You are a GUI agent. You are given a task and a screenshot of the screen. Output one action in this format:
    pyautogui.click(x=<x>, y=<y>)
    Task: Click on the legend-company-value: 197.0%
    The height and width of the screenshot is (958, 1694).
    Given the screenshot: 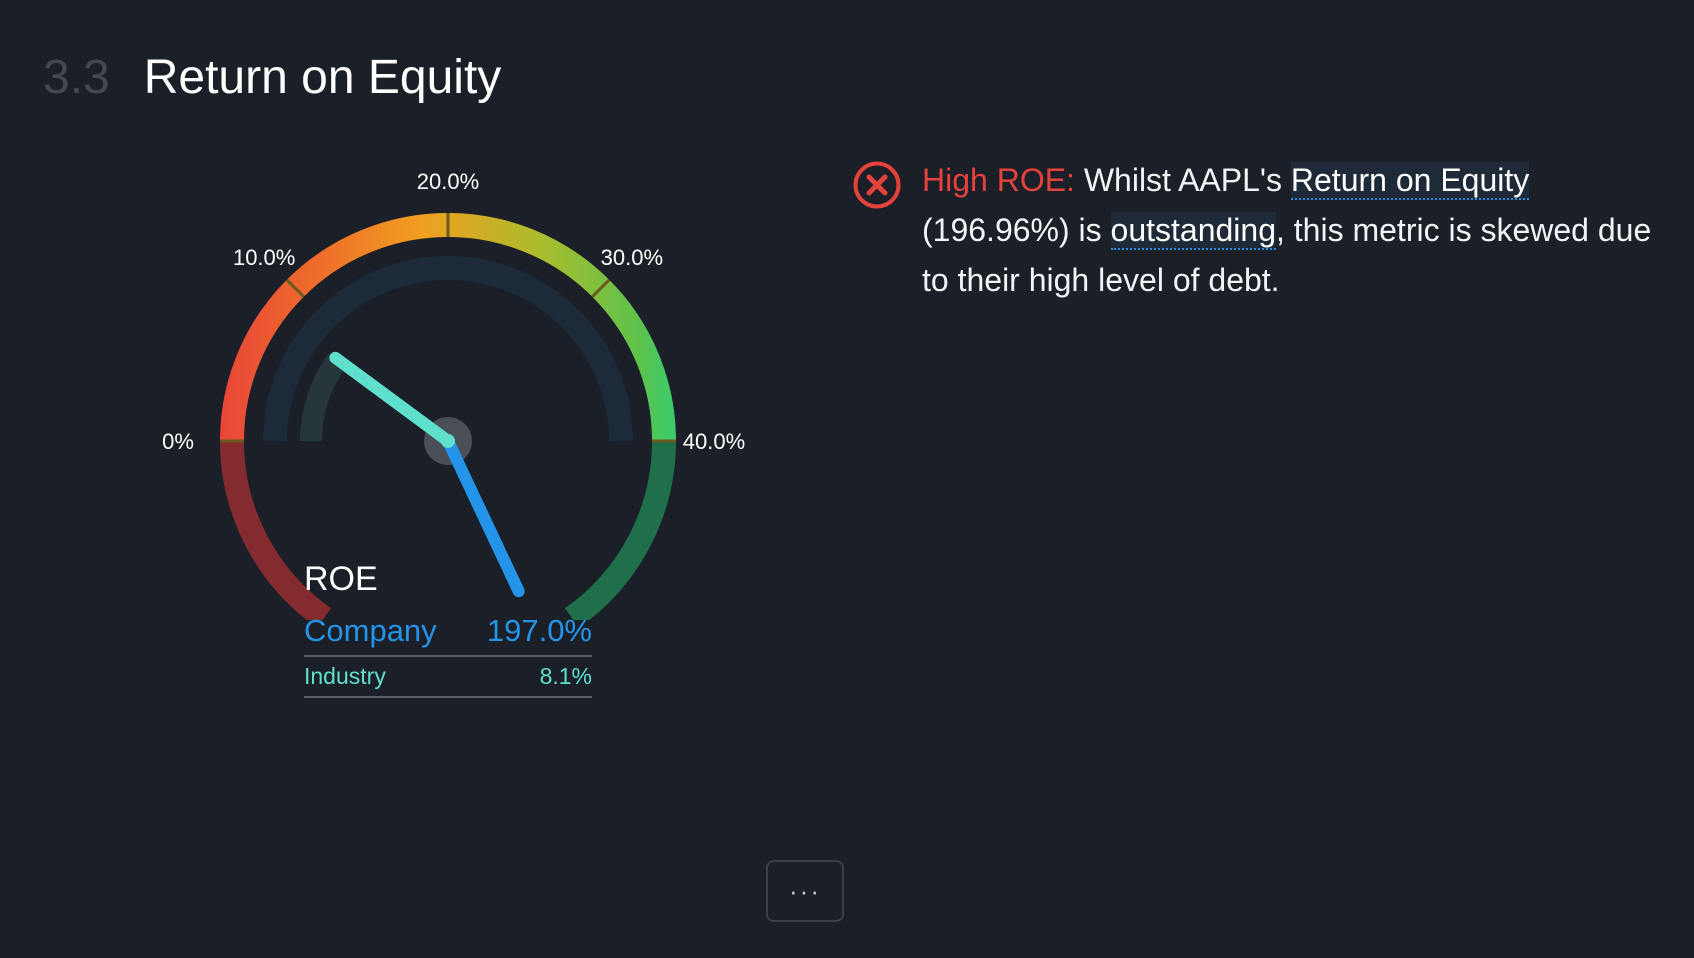 What is the action you would take?
    pyautogui.click(x=539, y=630)
    